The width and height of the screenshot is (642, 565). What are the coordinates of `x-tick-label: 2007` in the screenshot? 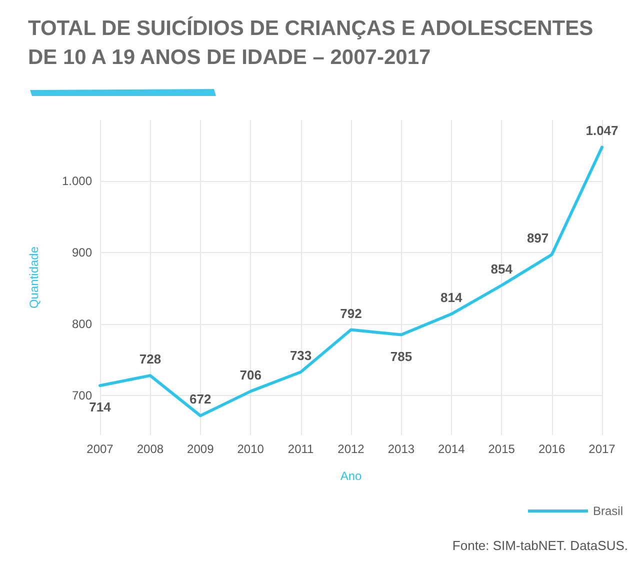 It's located at (100, 449).